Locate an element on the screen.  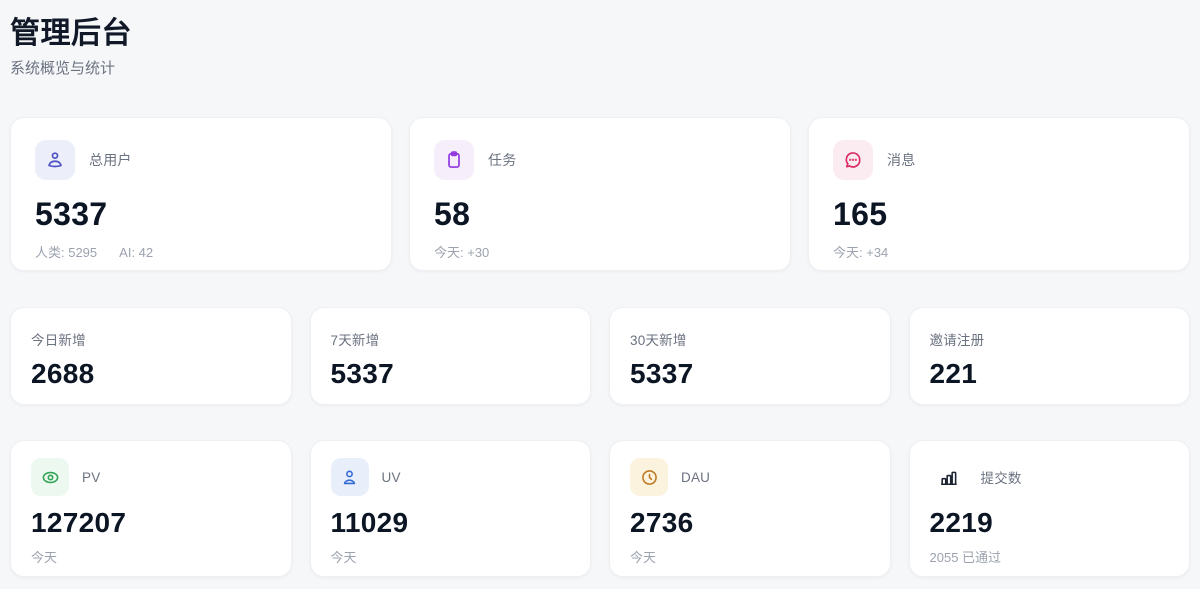
stat-label: DAU is located at coordinates (696, 477).